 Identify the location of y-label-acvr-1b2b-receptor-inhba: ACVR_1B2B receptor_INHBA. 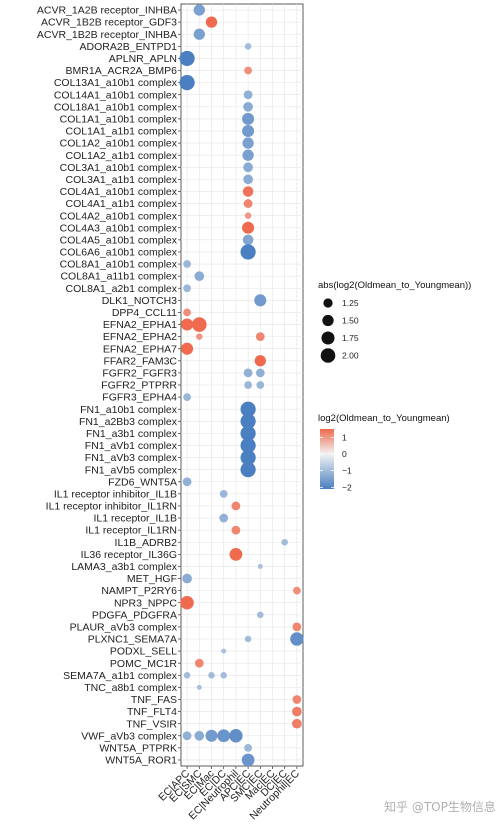
(107, 35).